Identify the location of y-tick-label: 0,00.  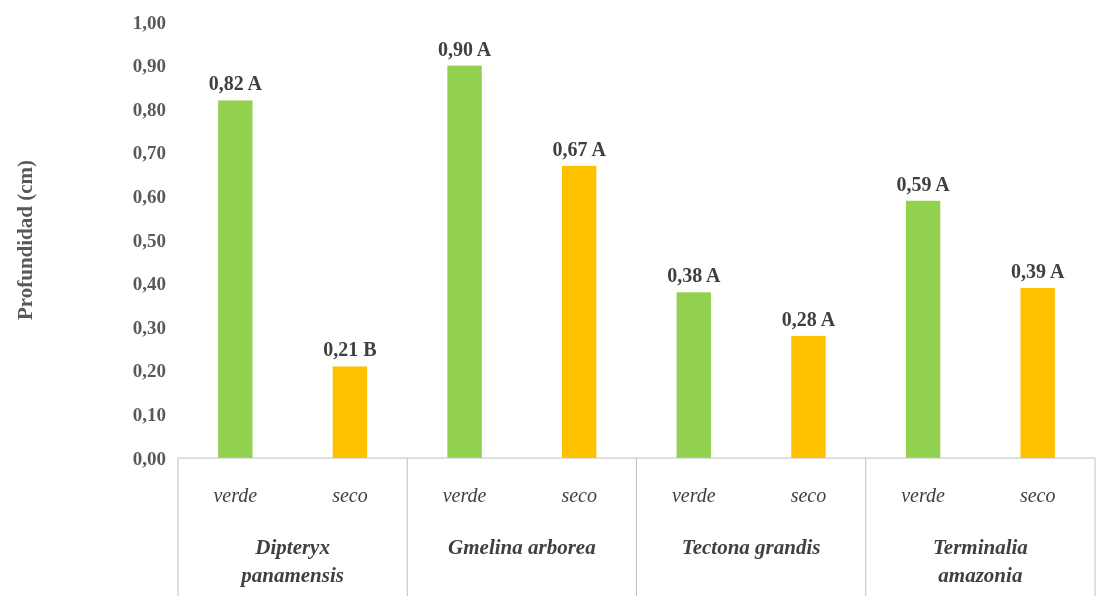
(149, 458).